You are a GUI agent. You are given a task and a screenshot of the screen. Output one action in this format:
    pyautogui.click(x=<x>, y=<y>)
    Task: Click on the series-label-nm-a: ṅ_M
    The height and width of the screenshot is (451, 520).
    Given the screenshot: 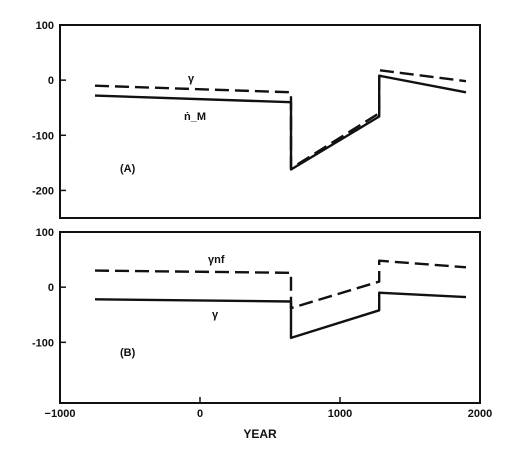 What is the action you would take?
    pyautogui.click(x=195, y=117)
    